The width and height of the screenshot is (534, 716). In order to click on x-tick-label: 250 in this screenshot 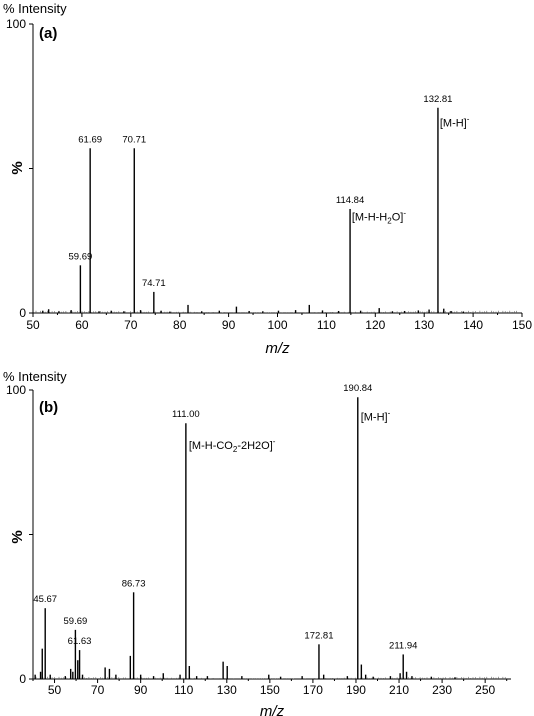, I will do `click(485, 690)`.